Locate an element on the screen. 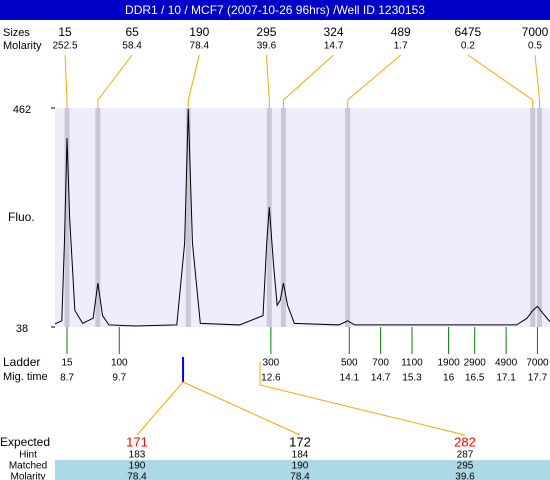  table-cell: 295 is located at coordinates (465, 466).